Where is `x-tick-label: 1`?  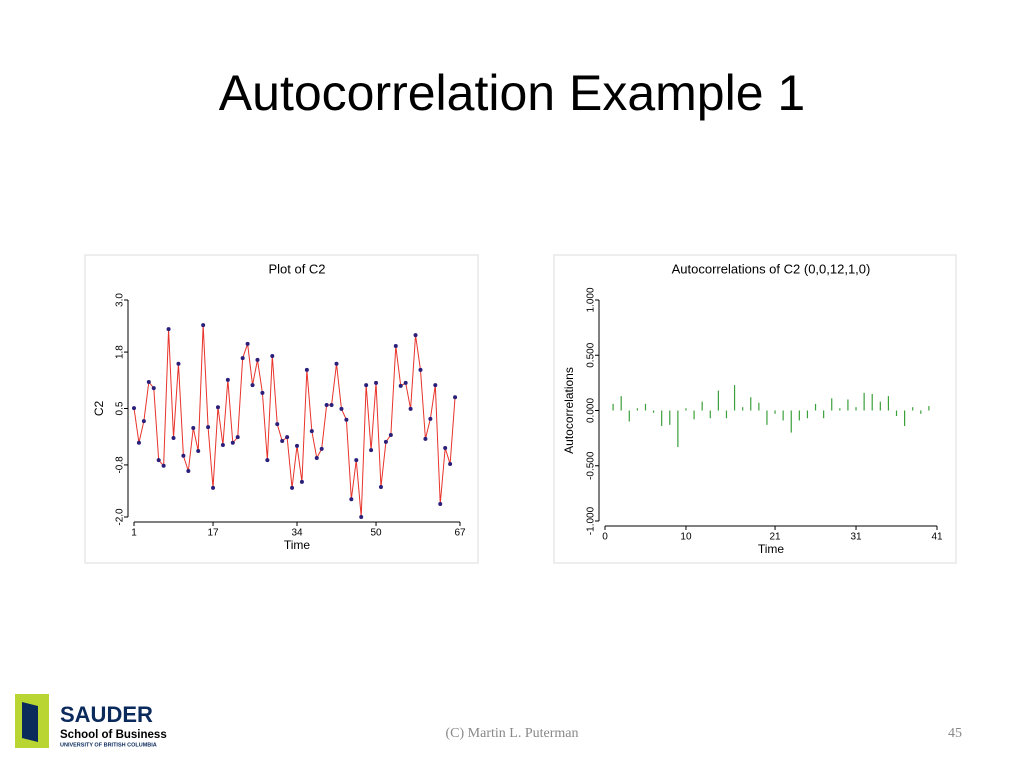
x-tick-label: 1 is located at coordinates (134, 533).